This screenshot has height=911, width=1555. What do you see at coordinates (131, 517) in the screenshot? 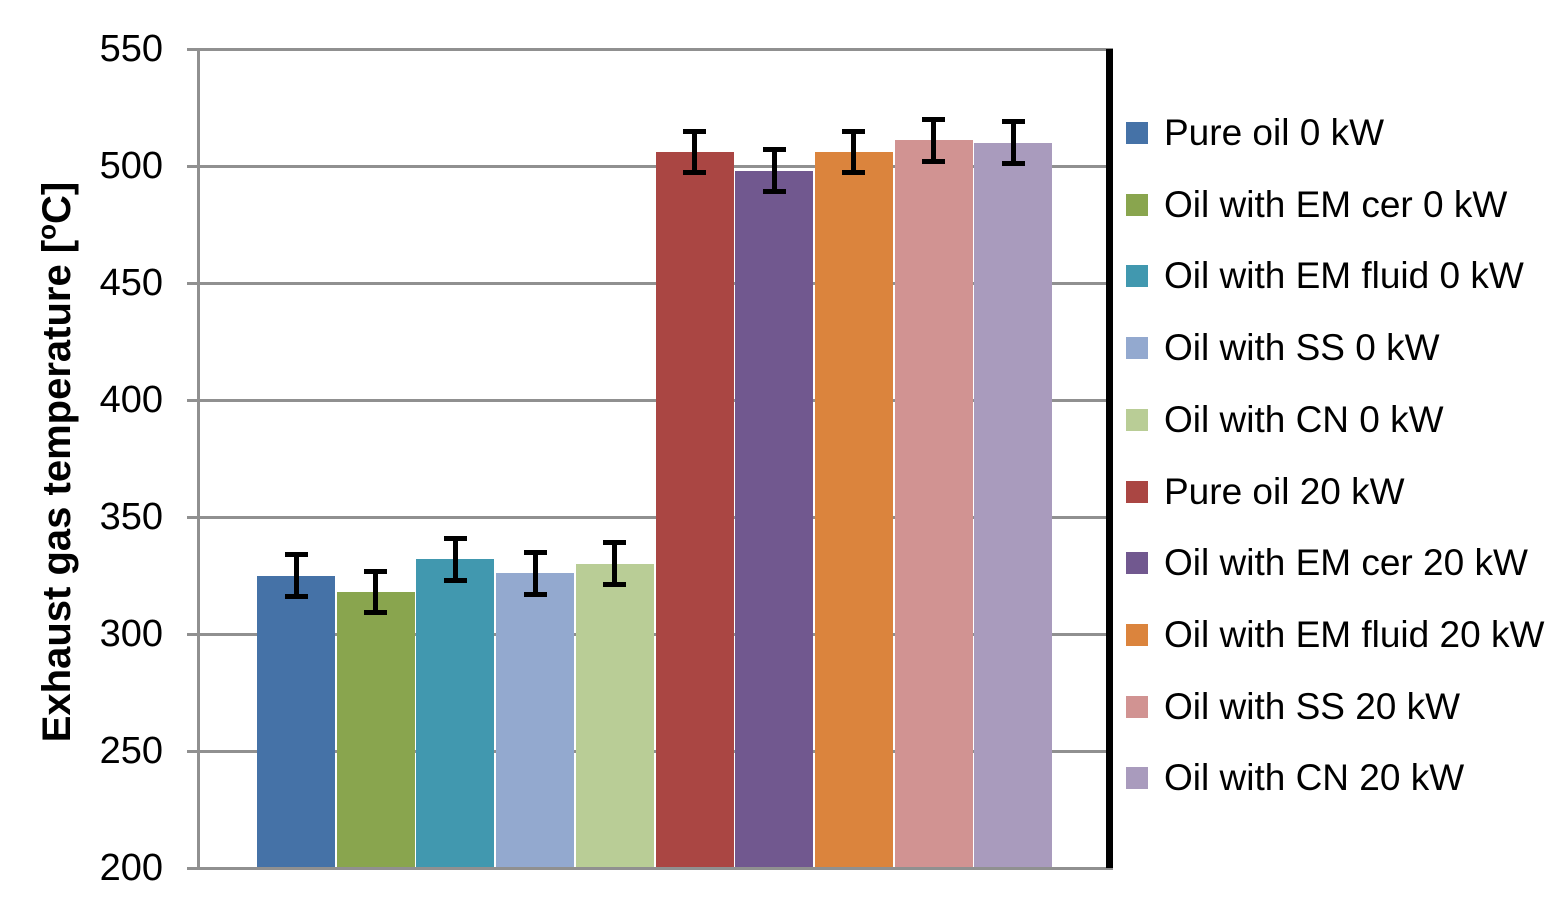
I see `y-tick-label: 350` at bounding box center [131, 517].